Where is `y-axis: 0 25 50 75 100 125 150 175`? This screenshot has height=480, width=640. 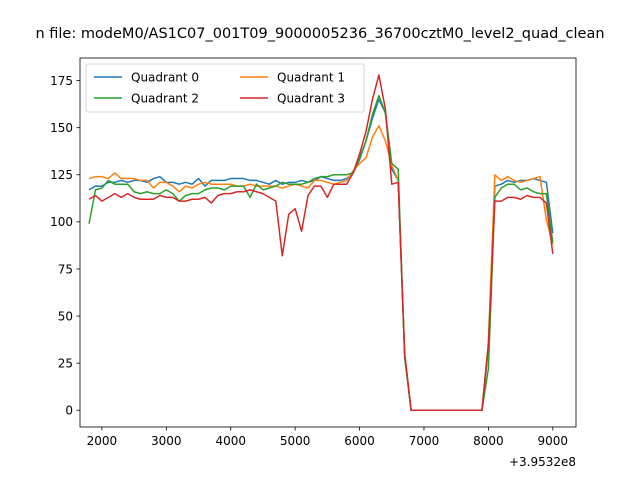 y-axis: 0 25 50 75 100 125 150 175 is located at coordinates (65, 246).